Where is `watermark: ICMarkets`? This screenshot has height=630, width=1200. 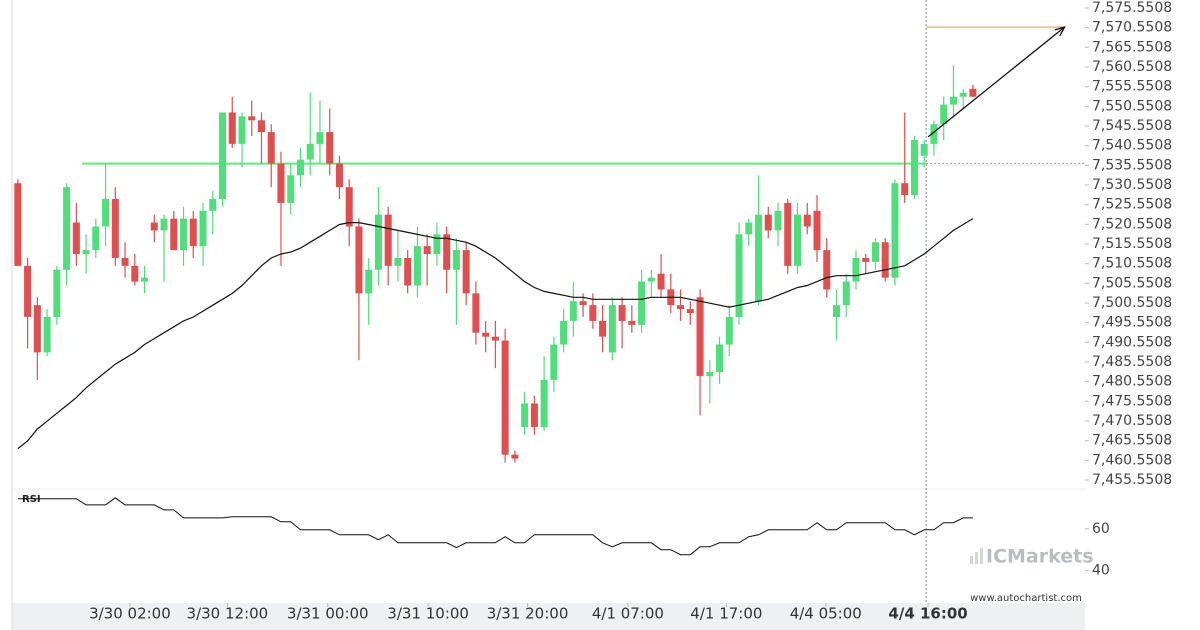
watermark: ICMarkets is located at coordinates (1040, 557).